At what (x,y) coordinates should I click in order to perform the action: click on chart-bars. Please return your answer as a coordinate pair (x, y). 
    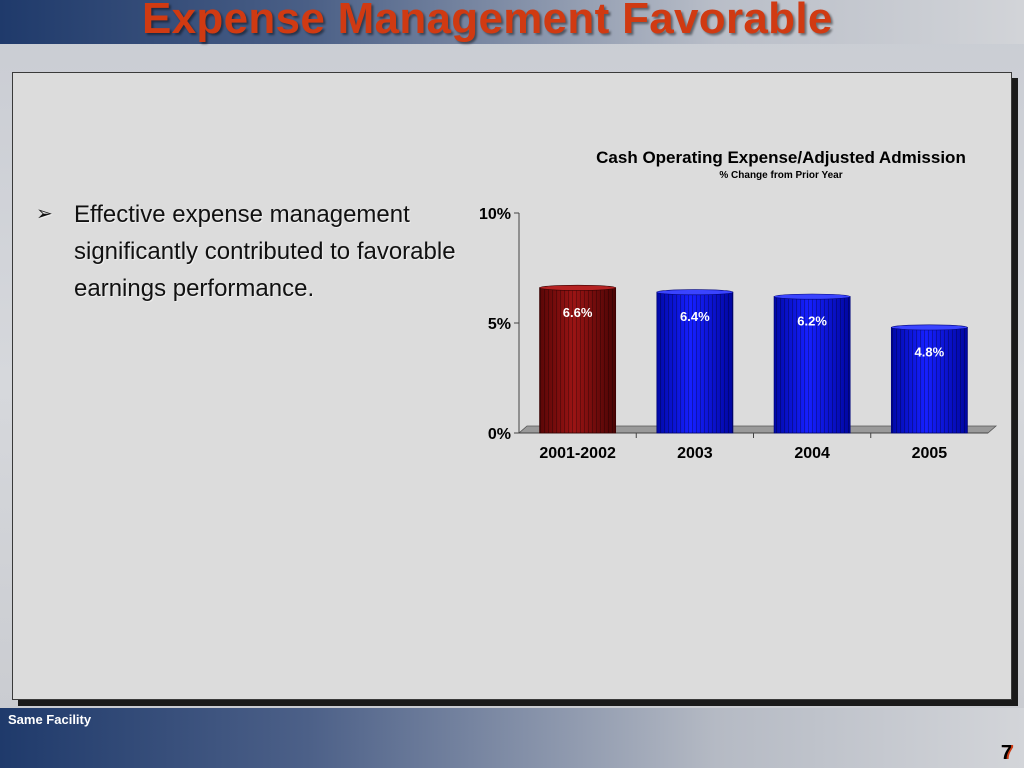
    Looking at the image, I should click on (753, 359).